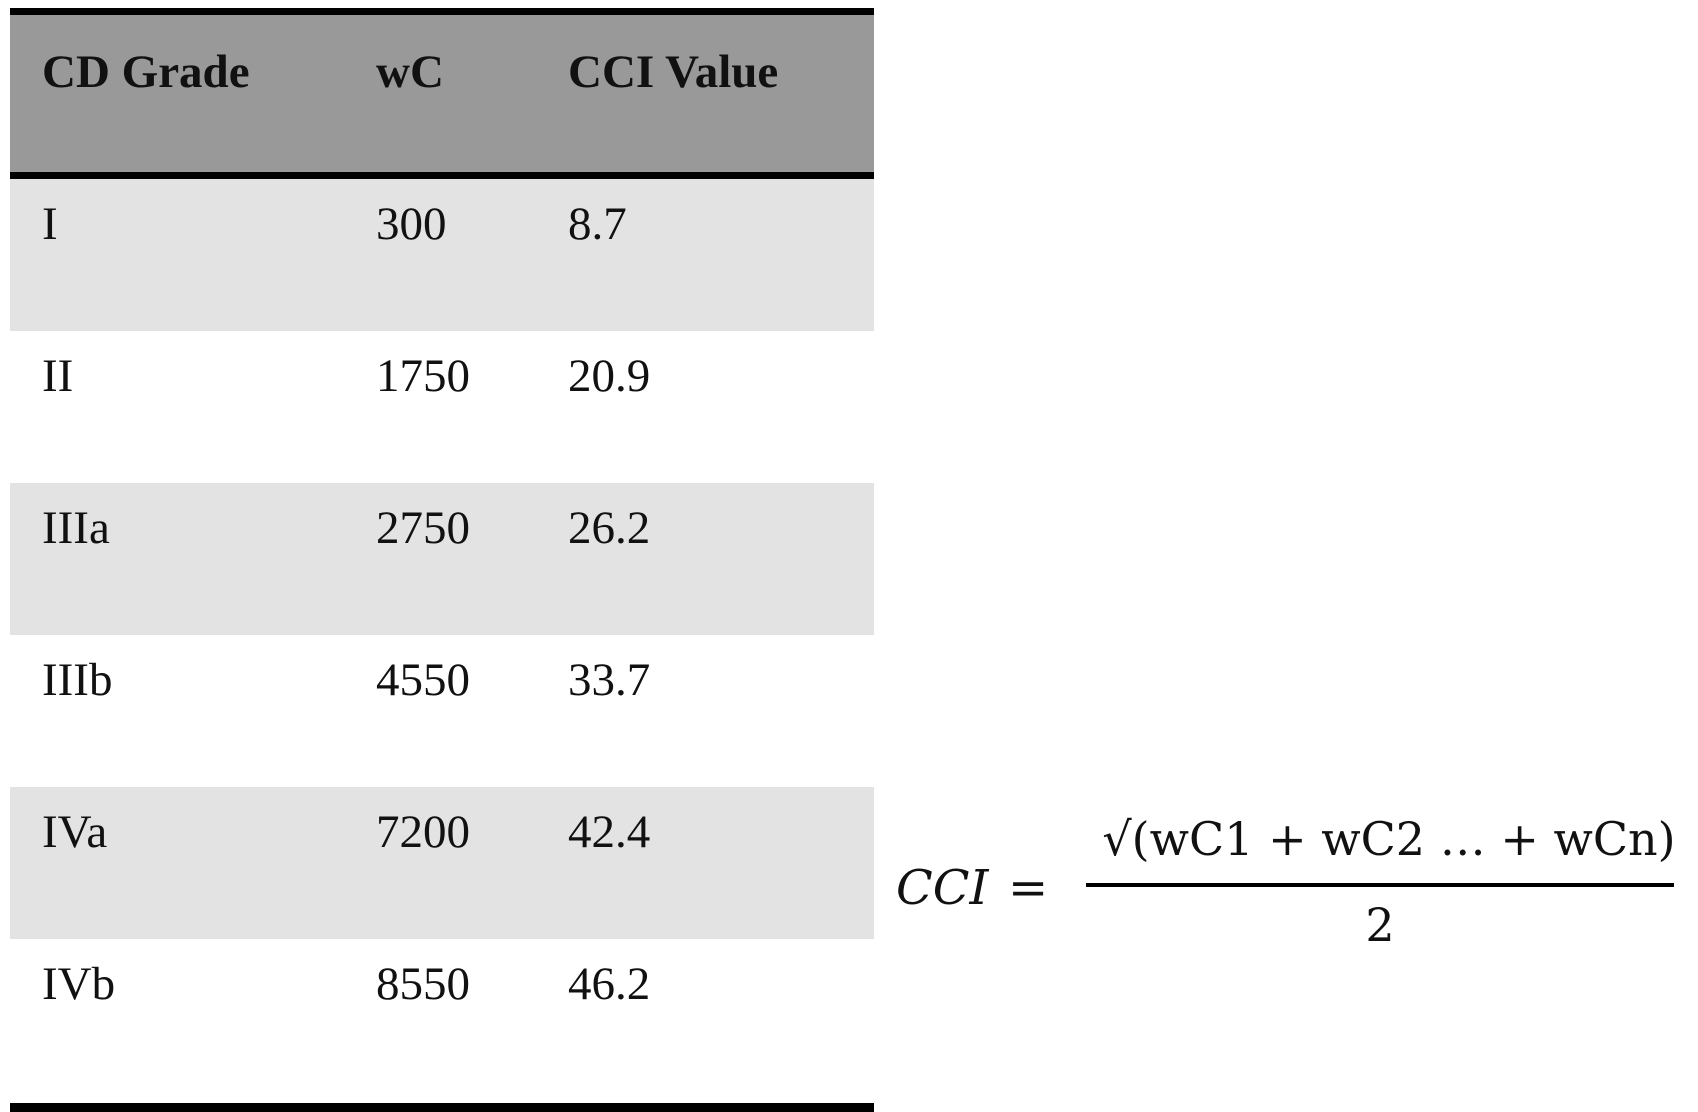 The width and height of the screenshot is (1698, 1112). Describe the element at coordinates (410, 72) in the screenshot. I see `column-header-wc: wC` at that location.